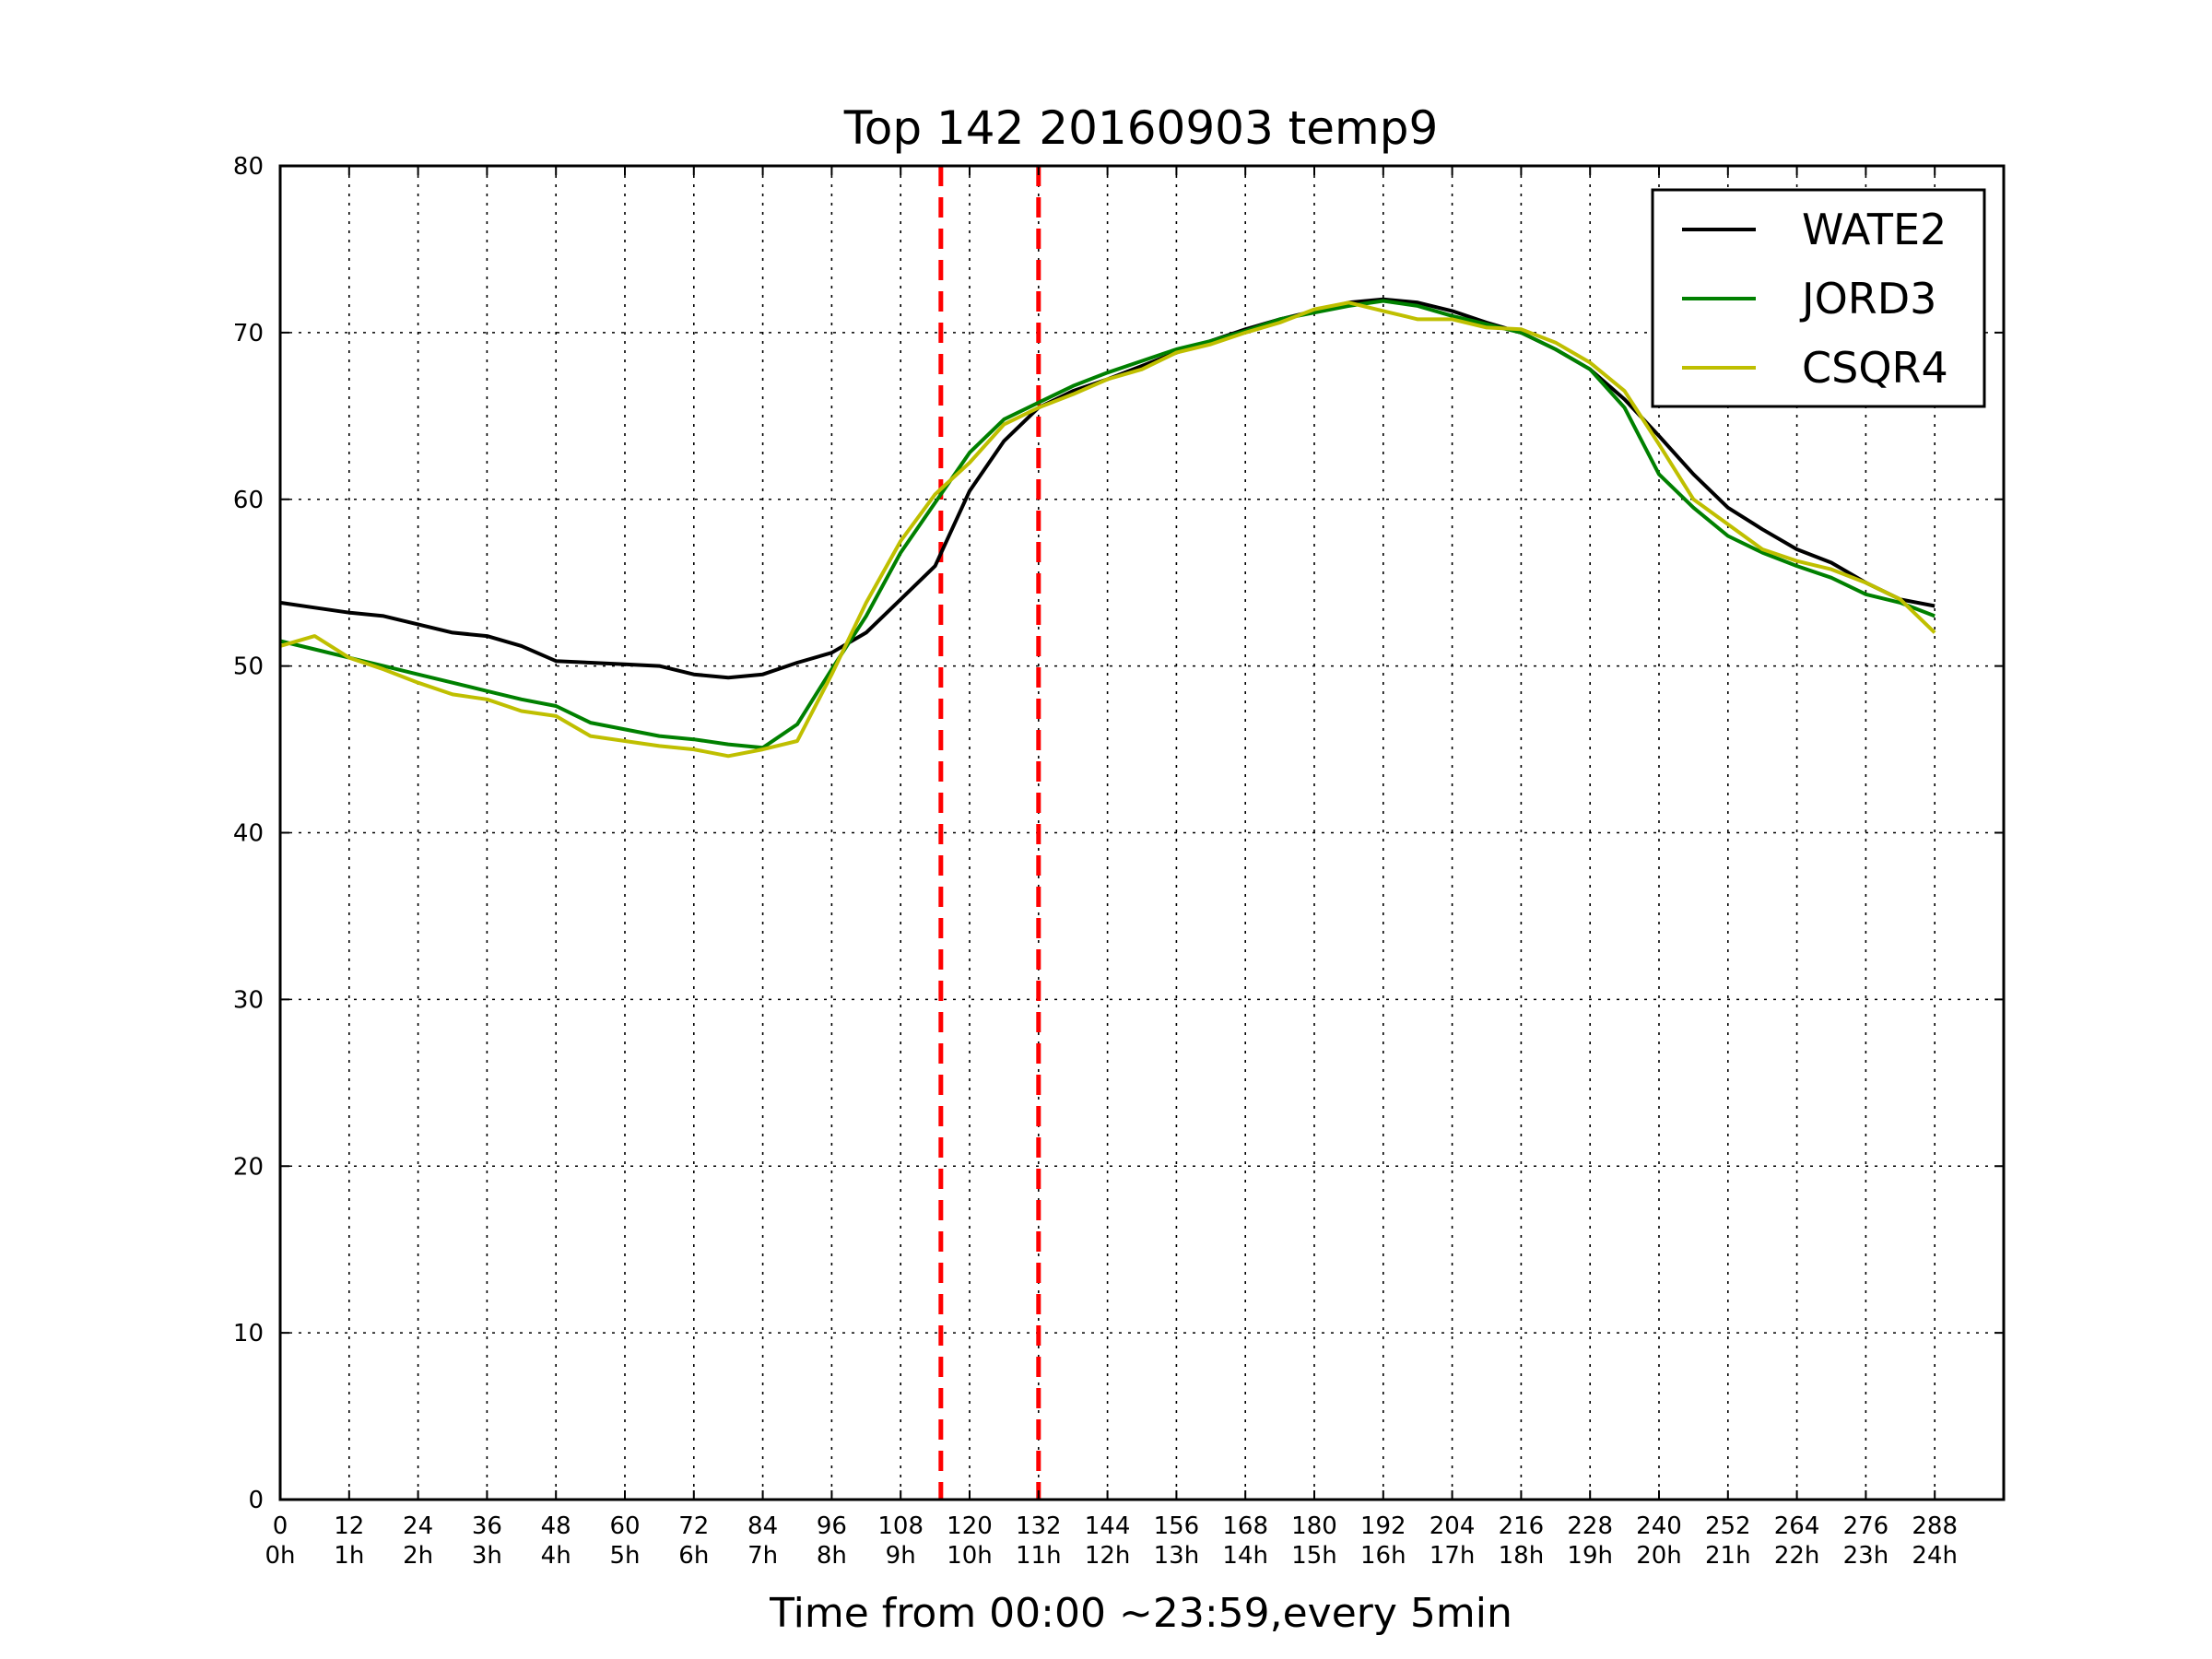 The image size is (2212, 1659). Describe the element at coordinates (248, 167) in the screenshot. I see `y-tick-label: 80` at that location.